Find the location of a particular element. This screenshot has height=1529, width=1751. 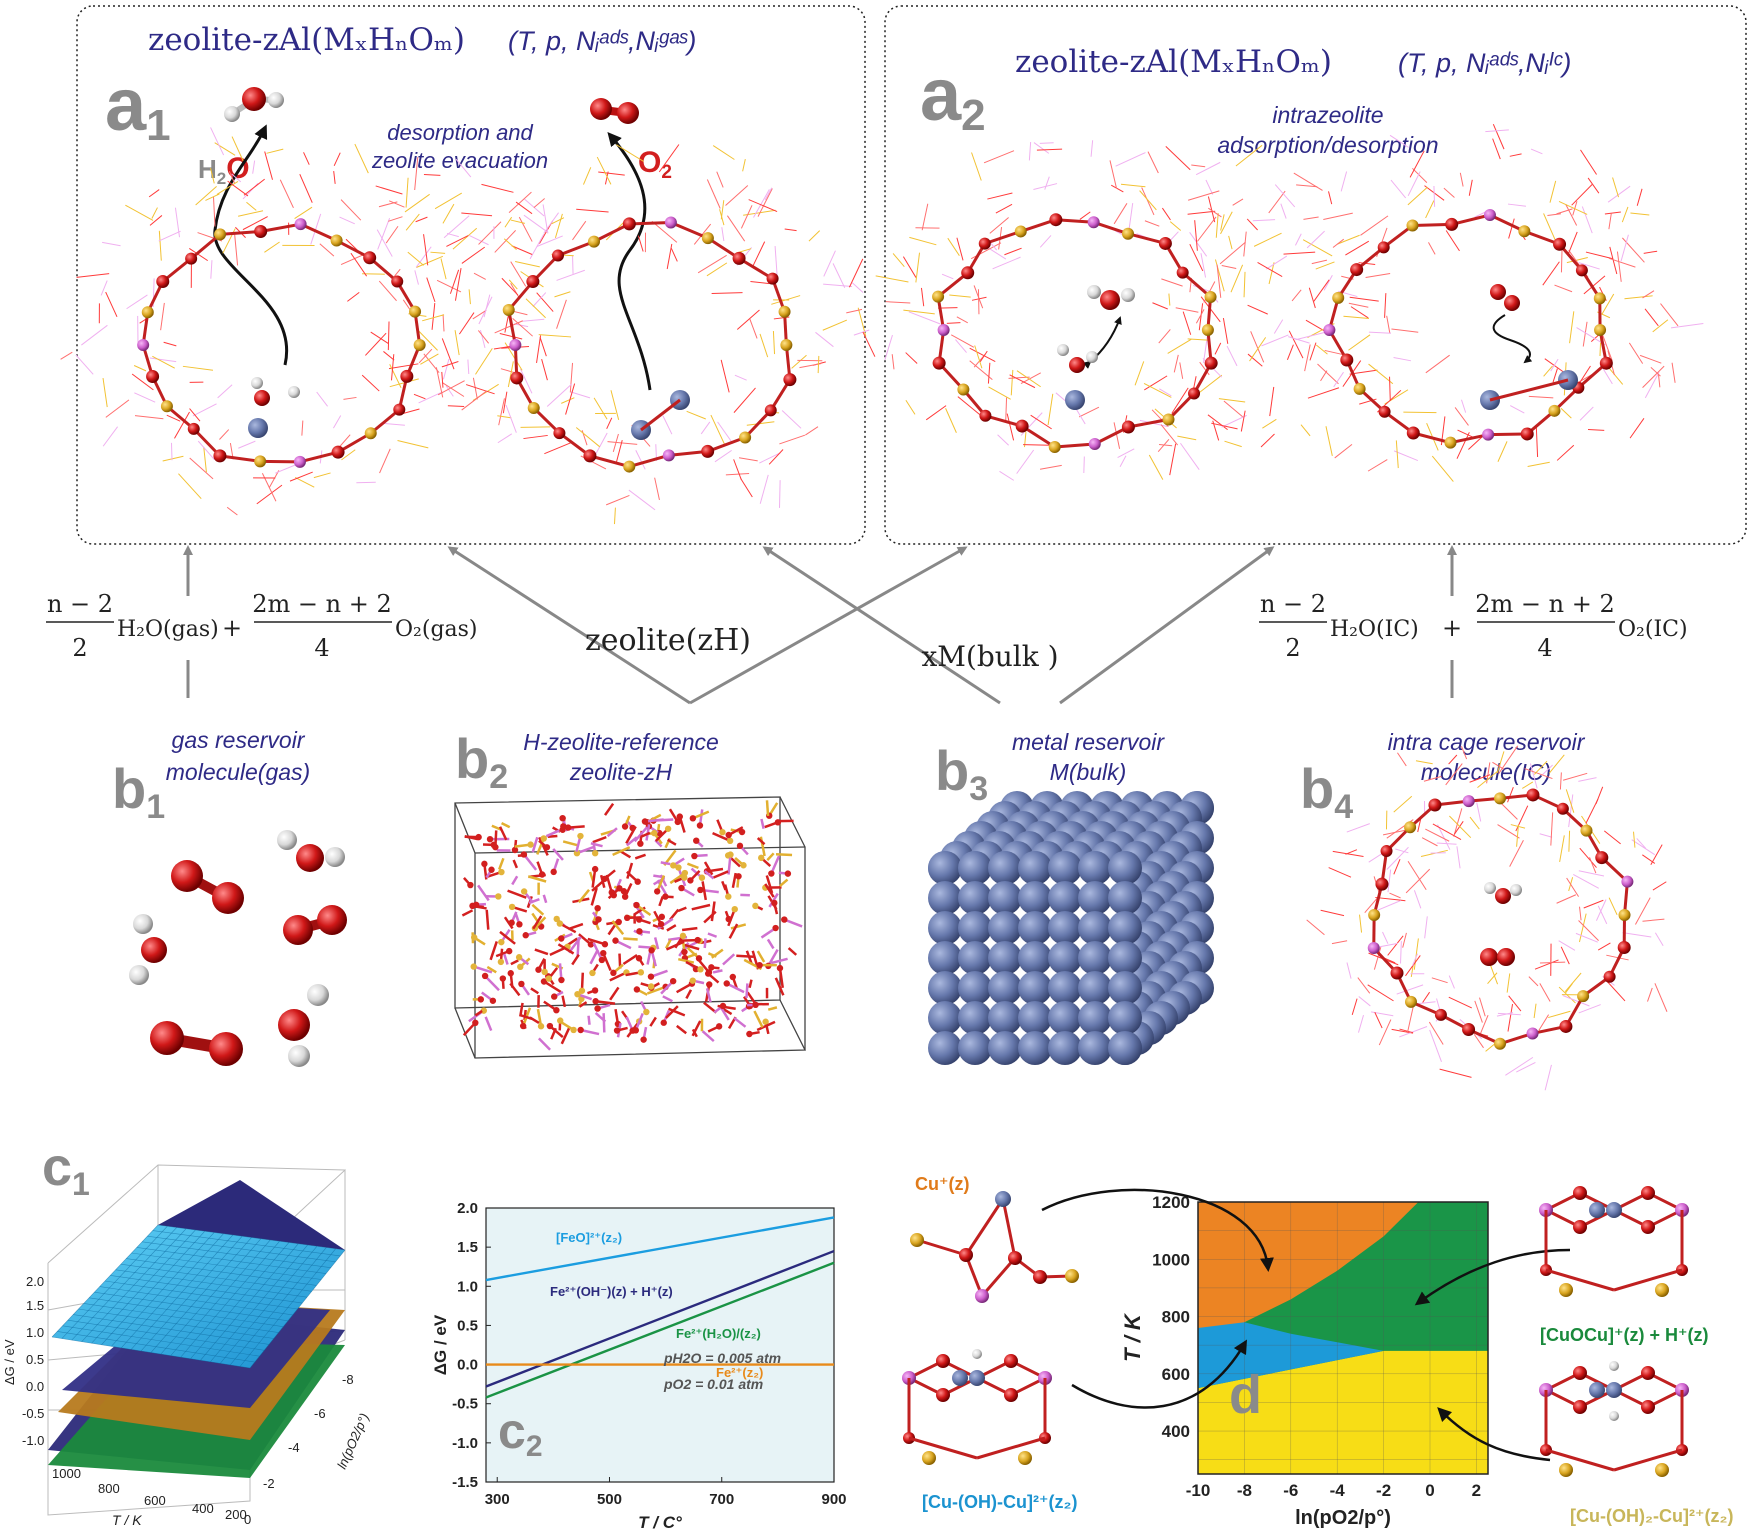

c1-ttick: 1000 is located at coordinates (66, 1473).